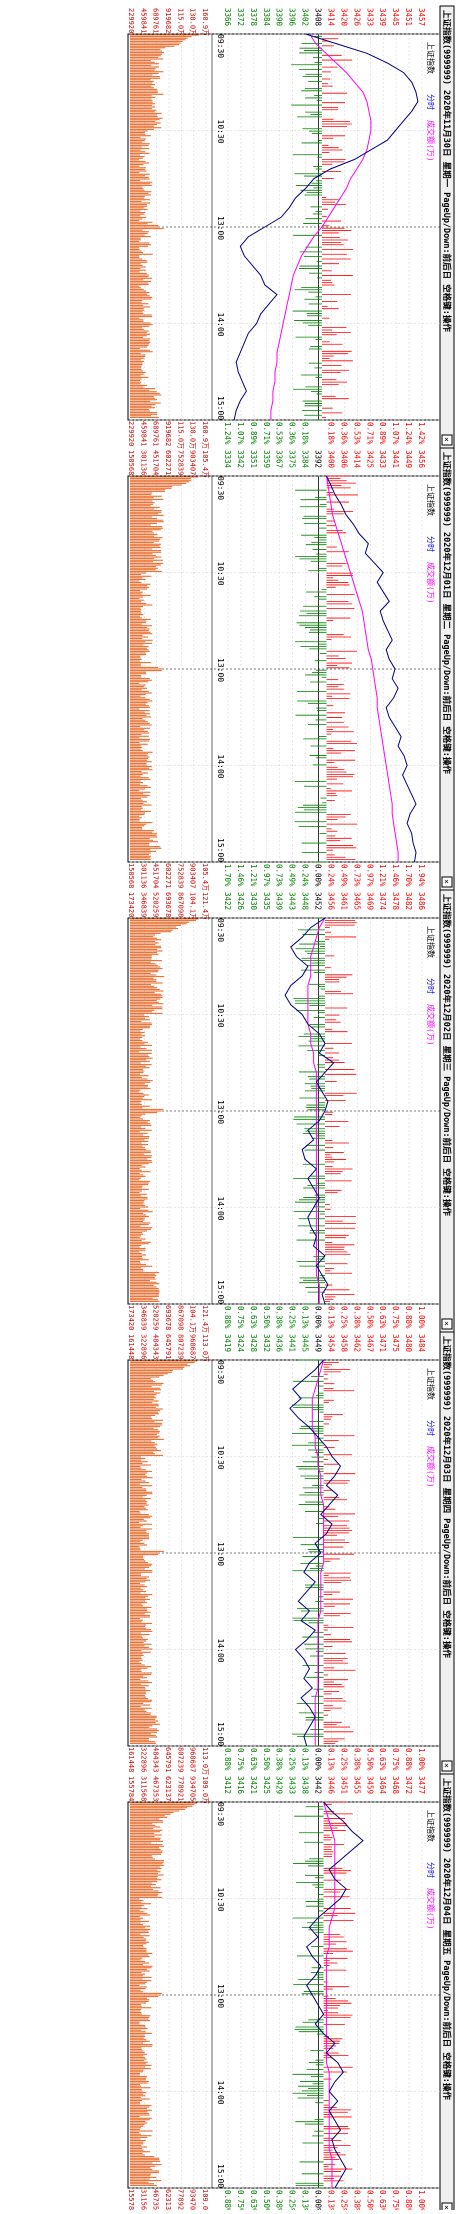 Image resolution: width=460 pixels, height=2214 pixels. What do you see at coordinates (253, 433) in the screenshot?
I see `pct-tick-label: 0.89%` at bounding box center [253, 433].